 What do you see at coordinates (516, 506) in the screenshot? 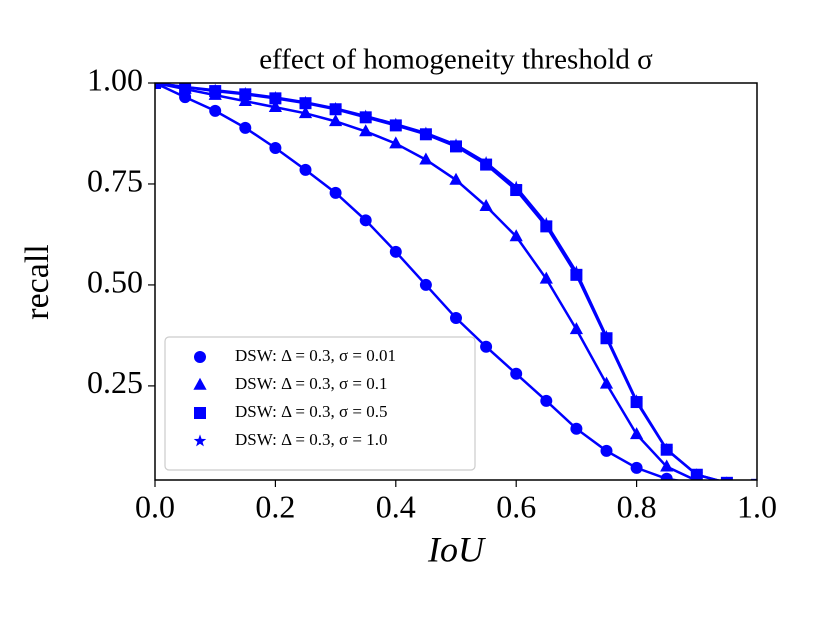
I see `x-tick-label: 0.6` at bounding box center [516, 506].